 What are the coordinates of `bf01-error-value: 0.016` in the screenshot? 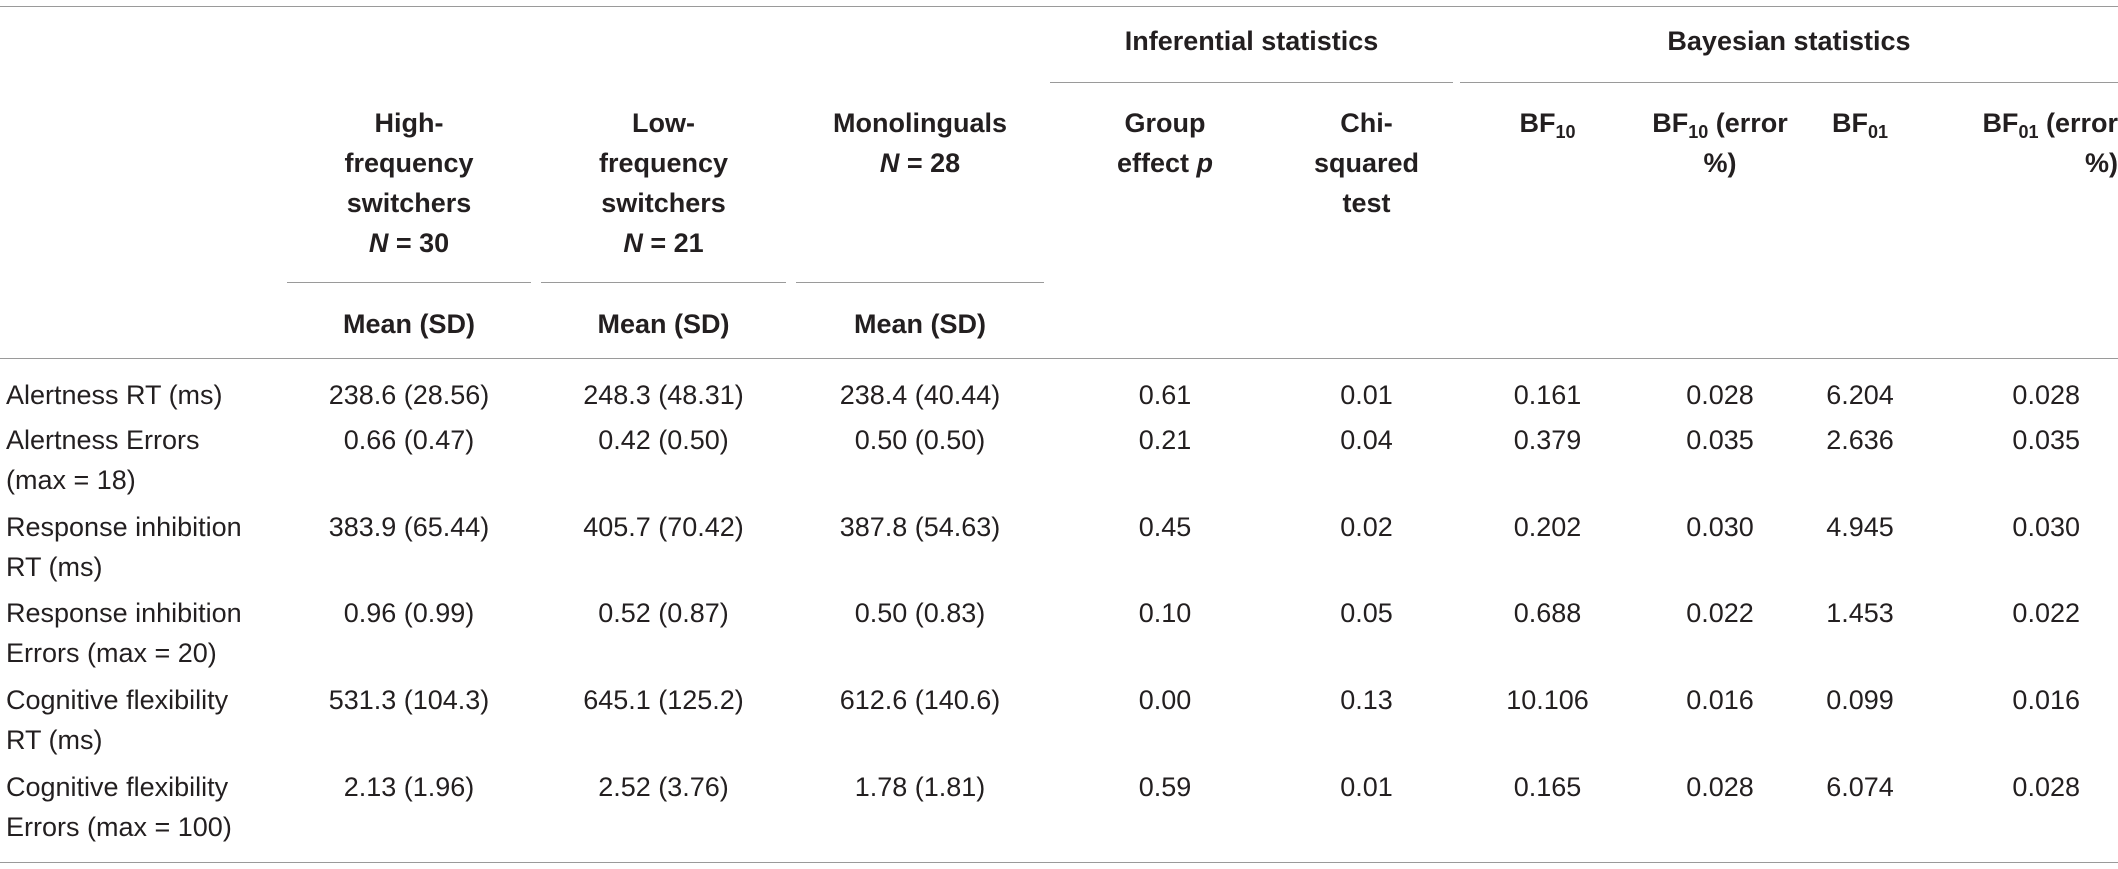 It's located at (2046, 700).